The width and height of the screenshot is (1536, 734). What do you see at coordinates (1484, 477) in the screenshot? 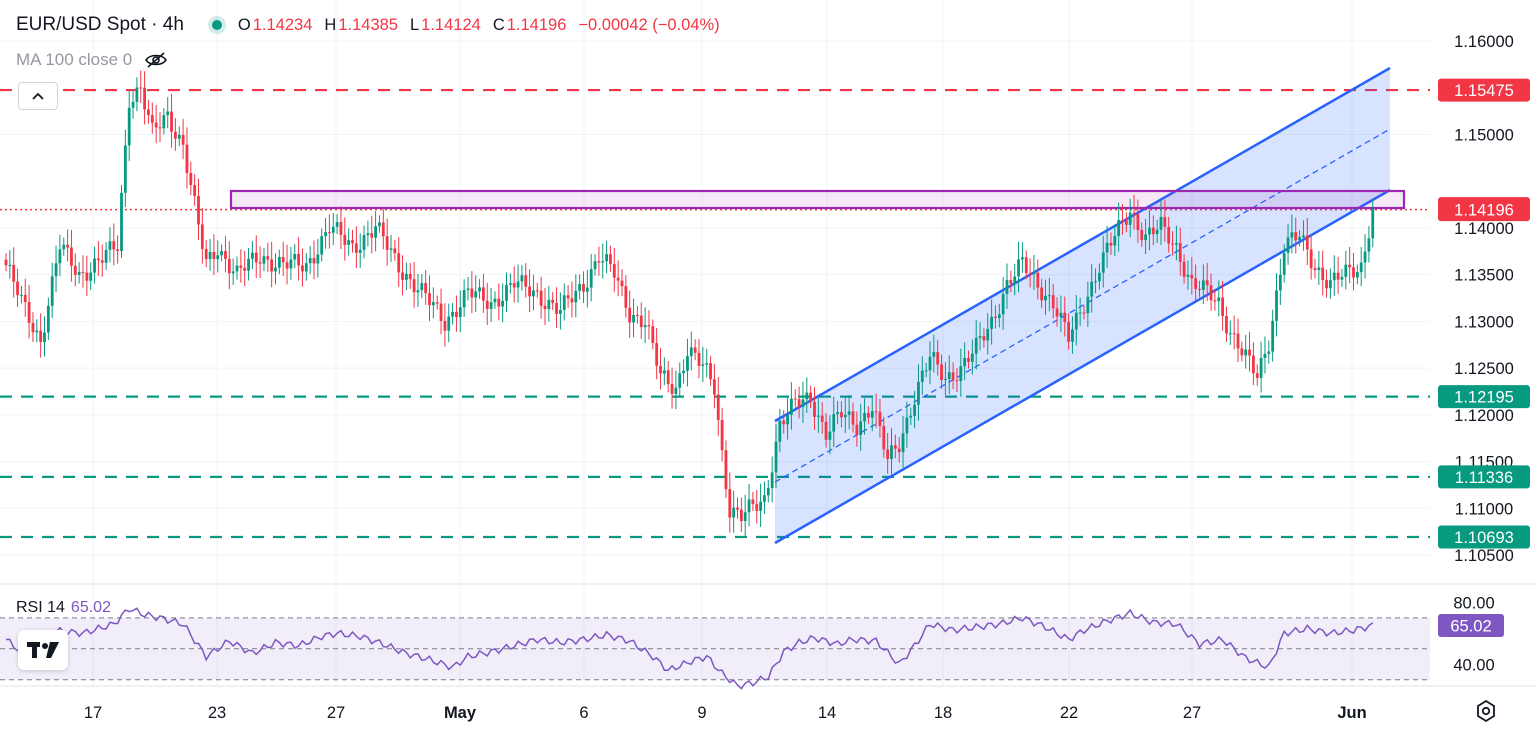
I see `price-label-box` at bounding box center [1484, 477].